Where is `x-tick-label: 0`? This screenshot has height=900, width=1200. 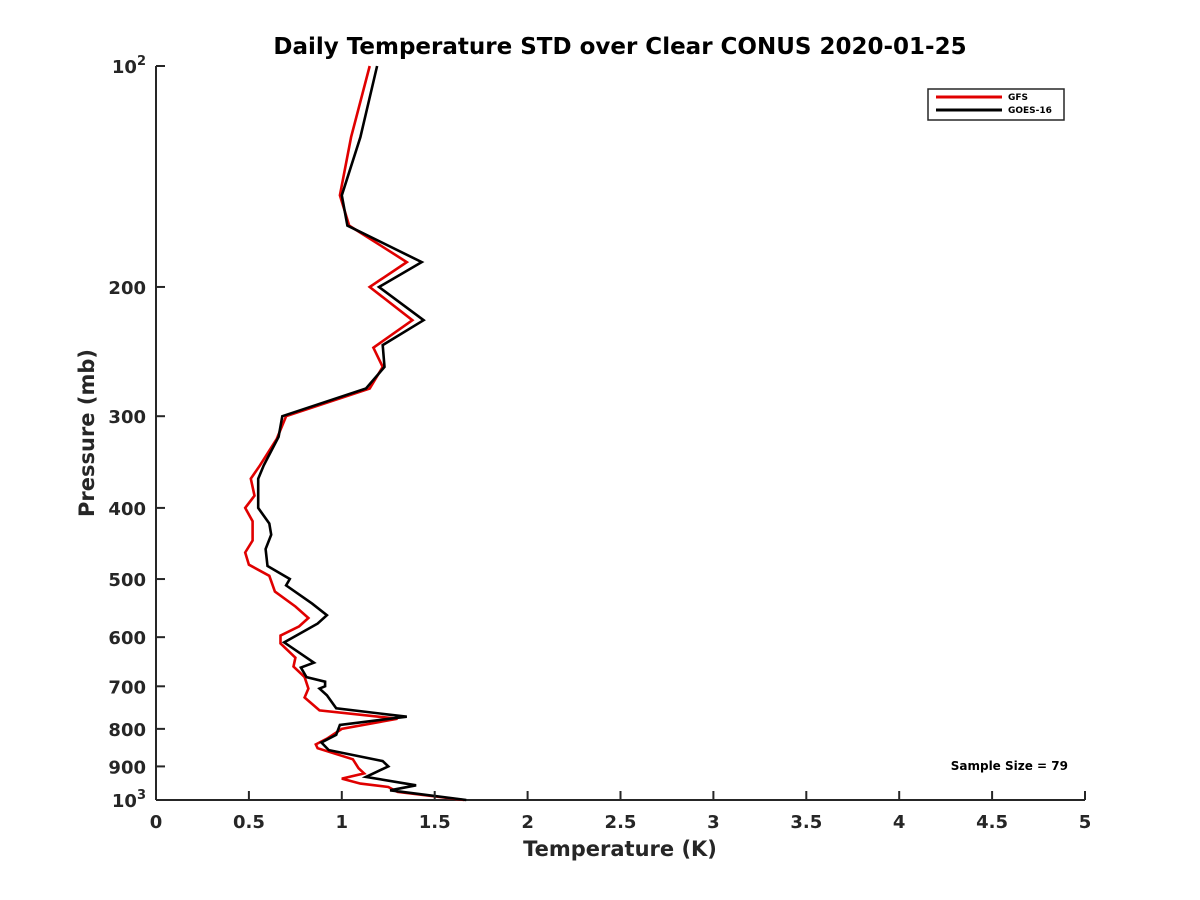 x-tick-label: 0 is located at coordinates (156, 822).